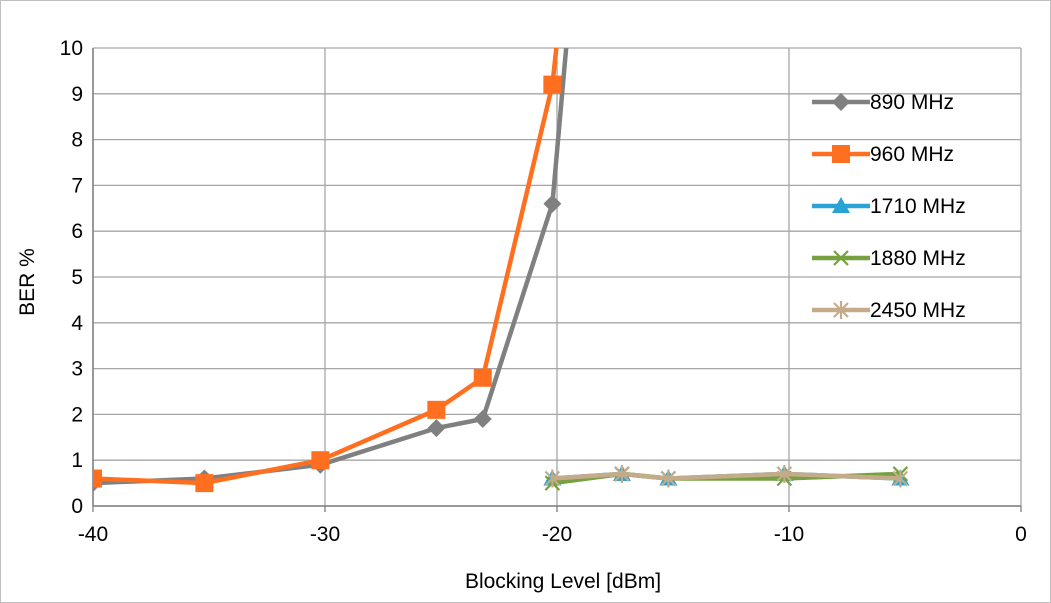 This screenshot has width=1051, height=603. I want to click on legend-layer: 890 MHz 960 MHz 1710 MHz 1880 MHz 2450 MHz, so click(889, 206).